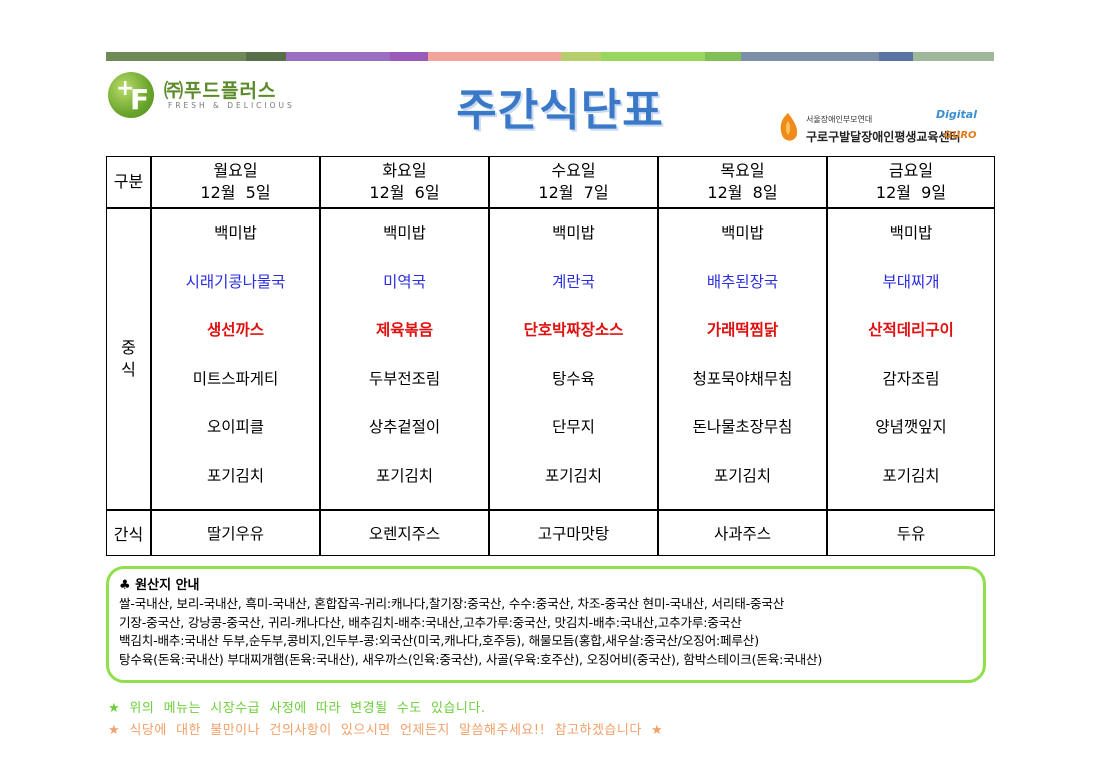 This screenshot has height=778, width=1107. What do you see at coordinates (742, 170) in the screenshot?
I see `day-name: 목요일` at bounding box center [742, 170].